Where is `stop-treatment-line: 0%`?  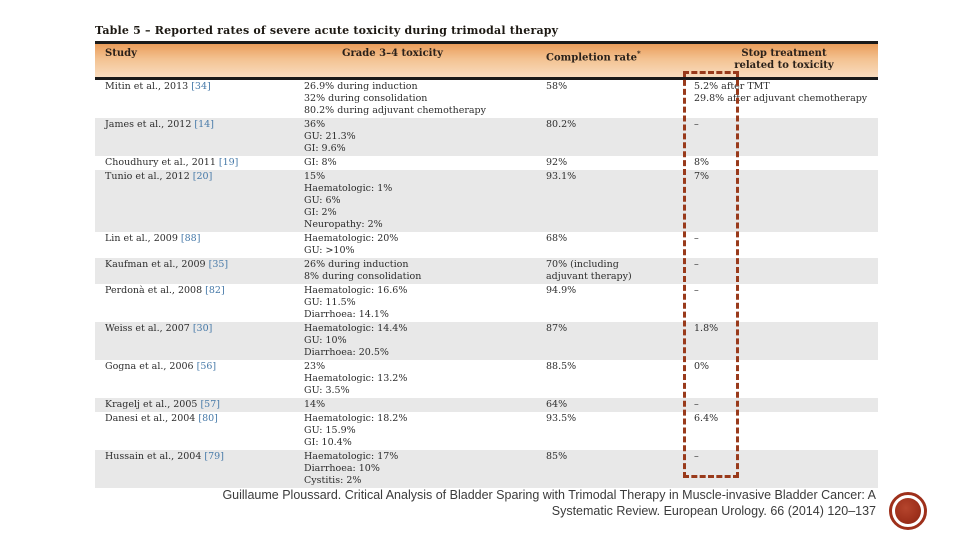
stop-treatment-line: 0% is located at coordinates (702, 366).